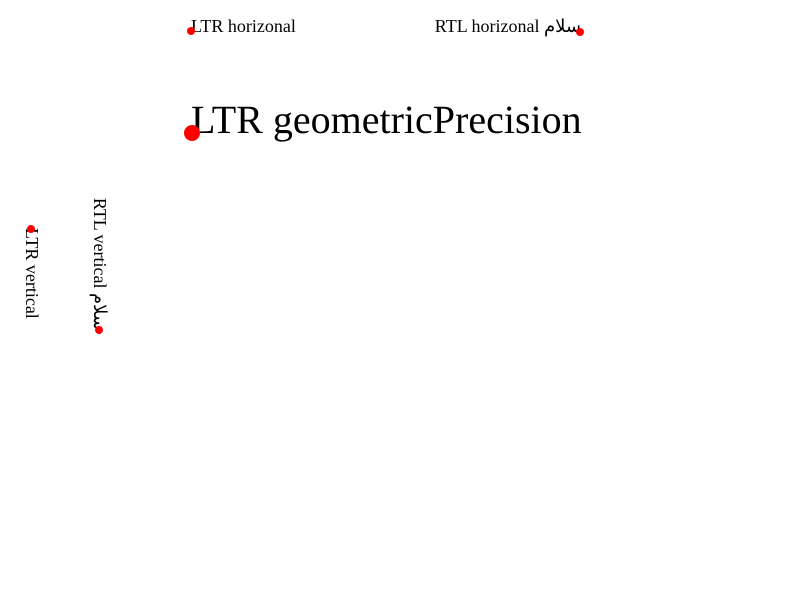  What do you see at coordinates (386, 119) in the screenshot?
I see `ltr-geometric-label: LTR geometricPrecision` at bounding box center [386, 119].